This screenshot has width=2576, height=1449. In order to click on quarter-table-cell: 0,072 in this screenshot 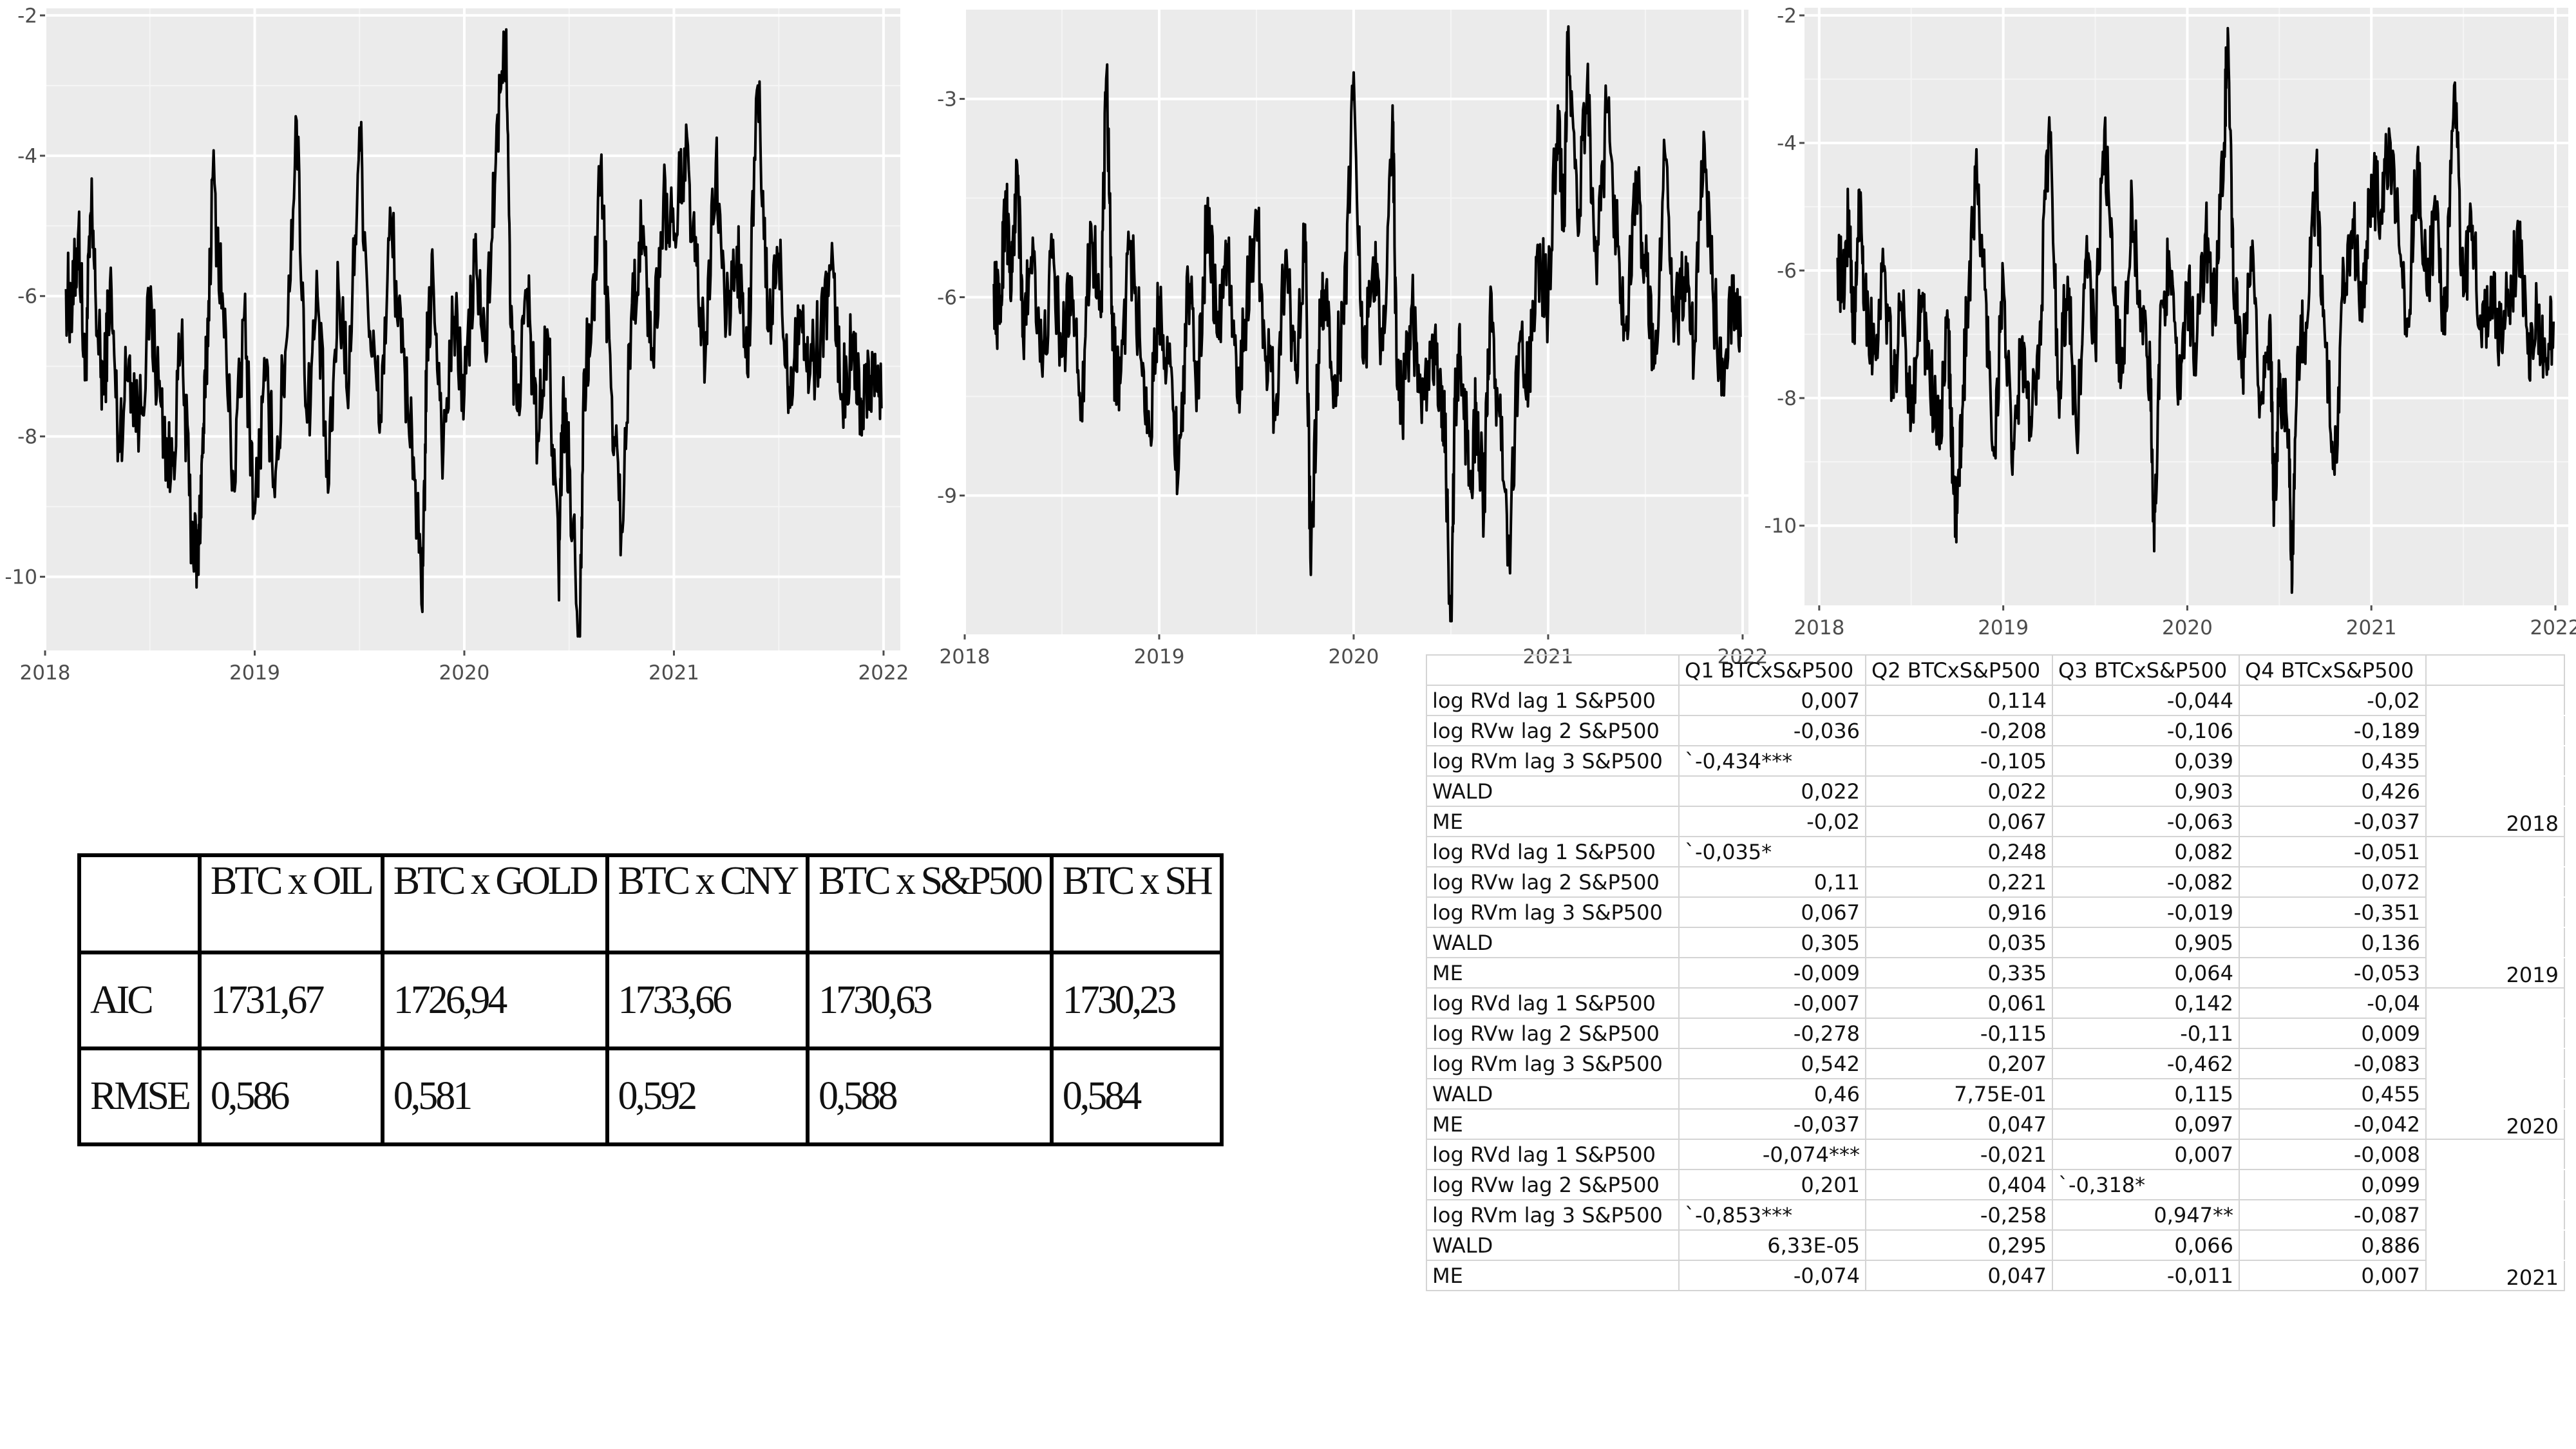, I will do `click(2333, 882)`.